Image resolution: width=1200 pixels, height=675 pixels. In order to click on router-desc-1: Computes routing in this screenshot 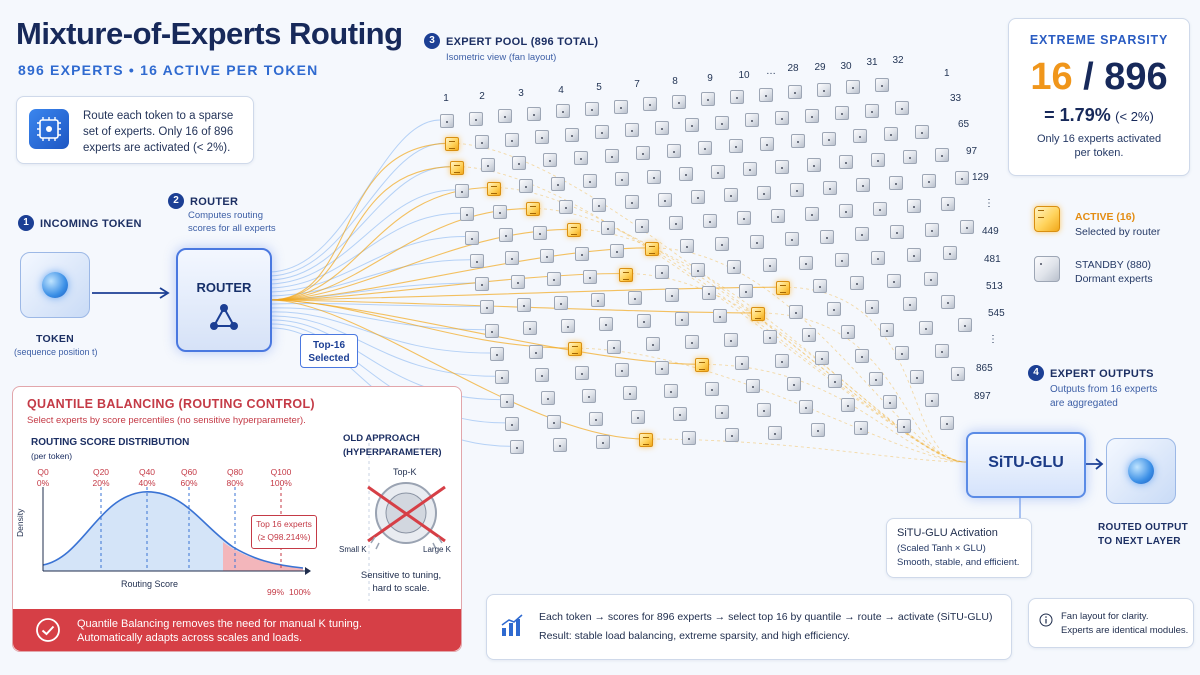, I will do `click(225, 215)`.